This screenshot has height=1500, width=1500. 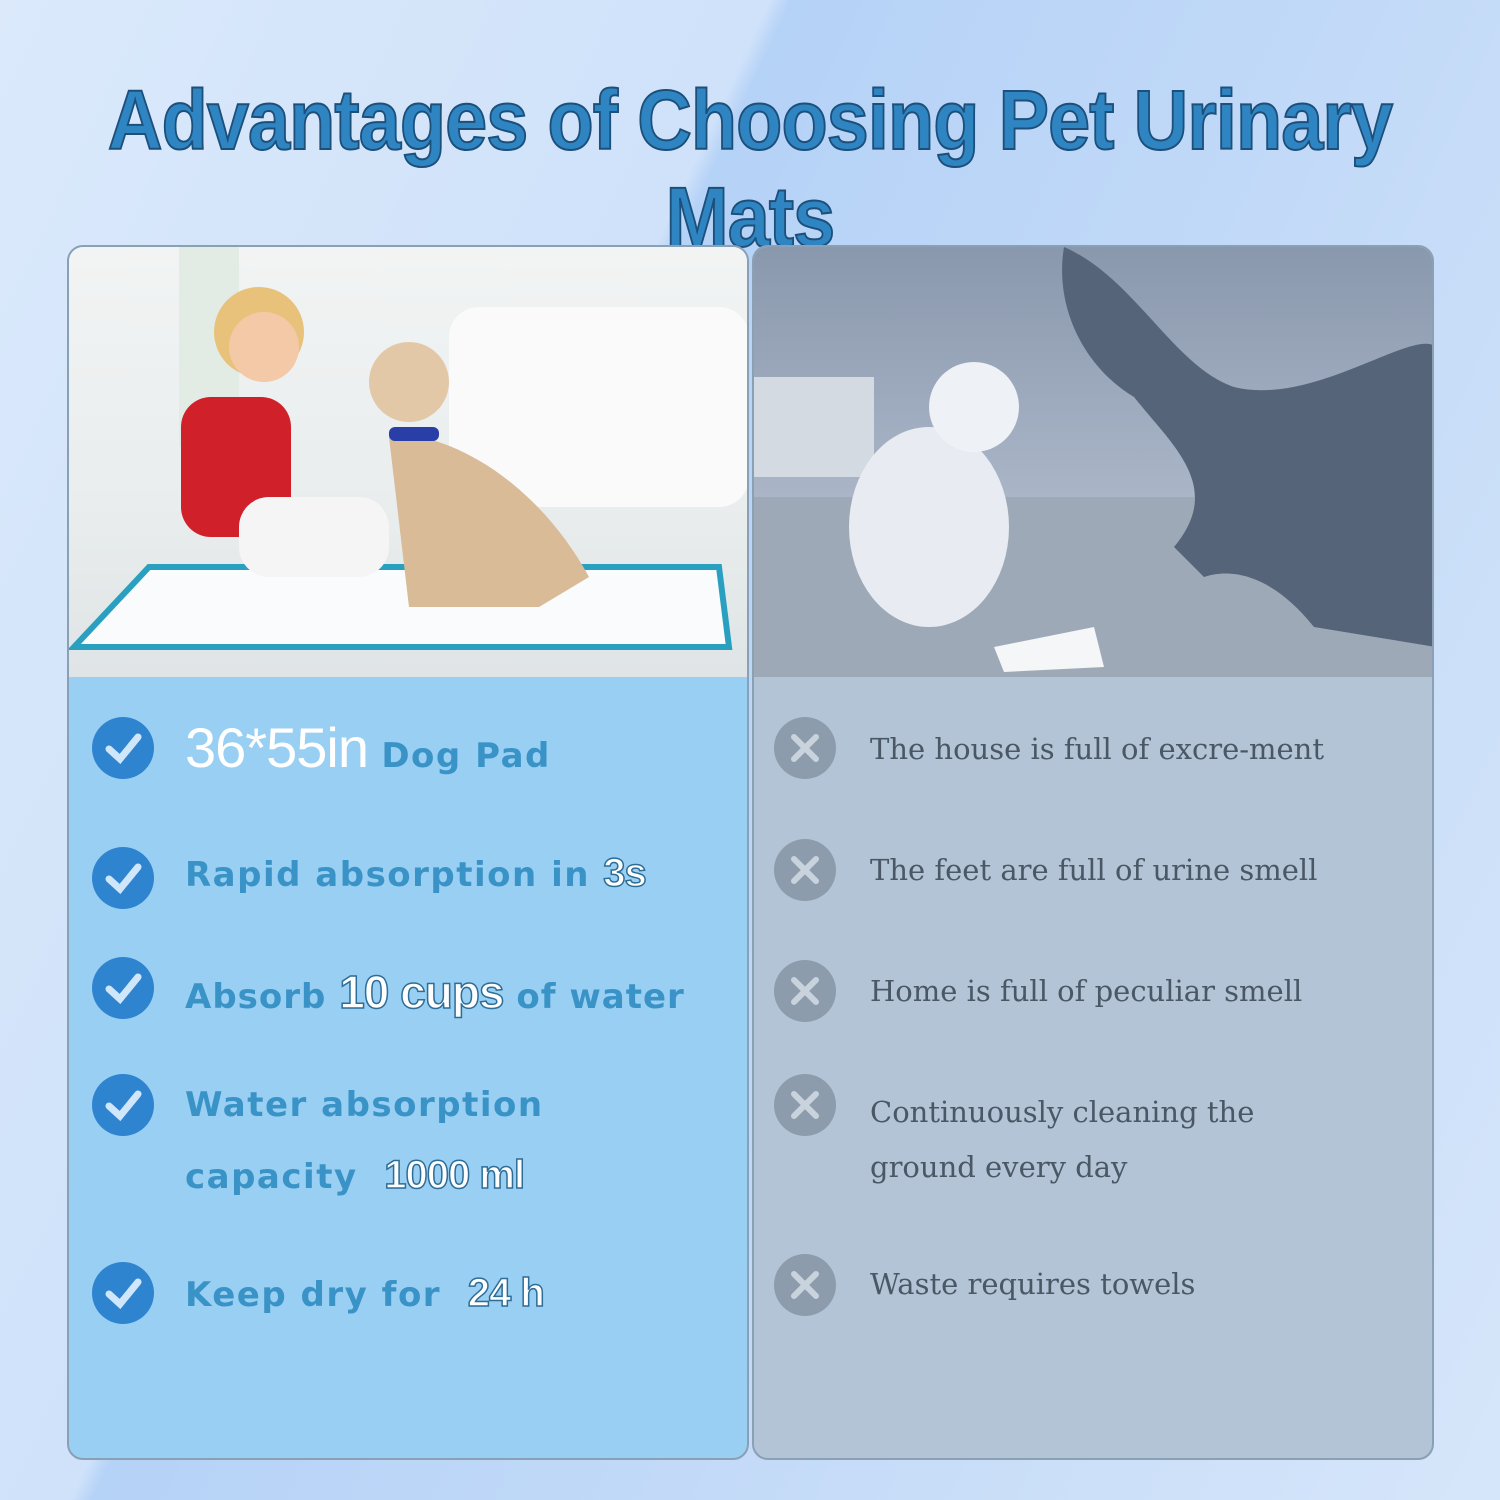 I want to click on feature-capacity-line2: capacity 1000 ml, so click(x=355, y=1175).